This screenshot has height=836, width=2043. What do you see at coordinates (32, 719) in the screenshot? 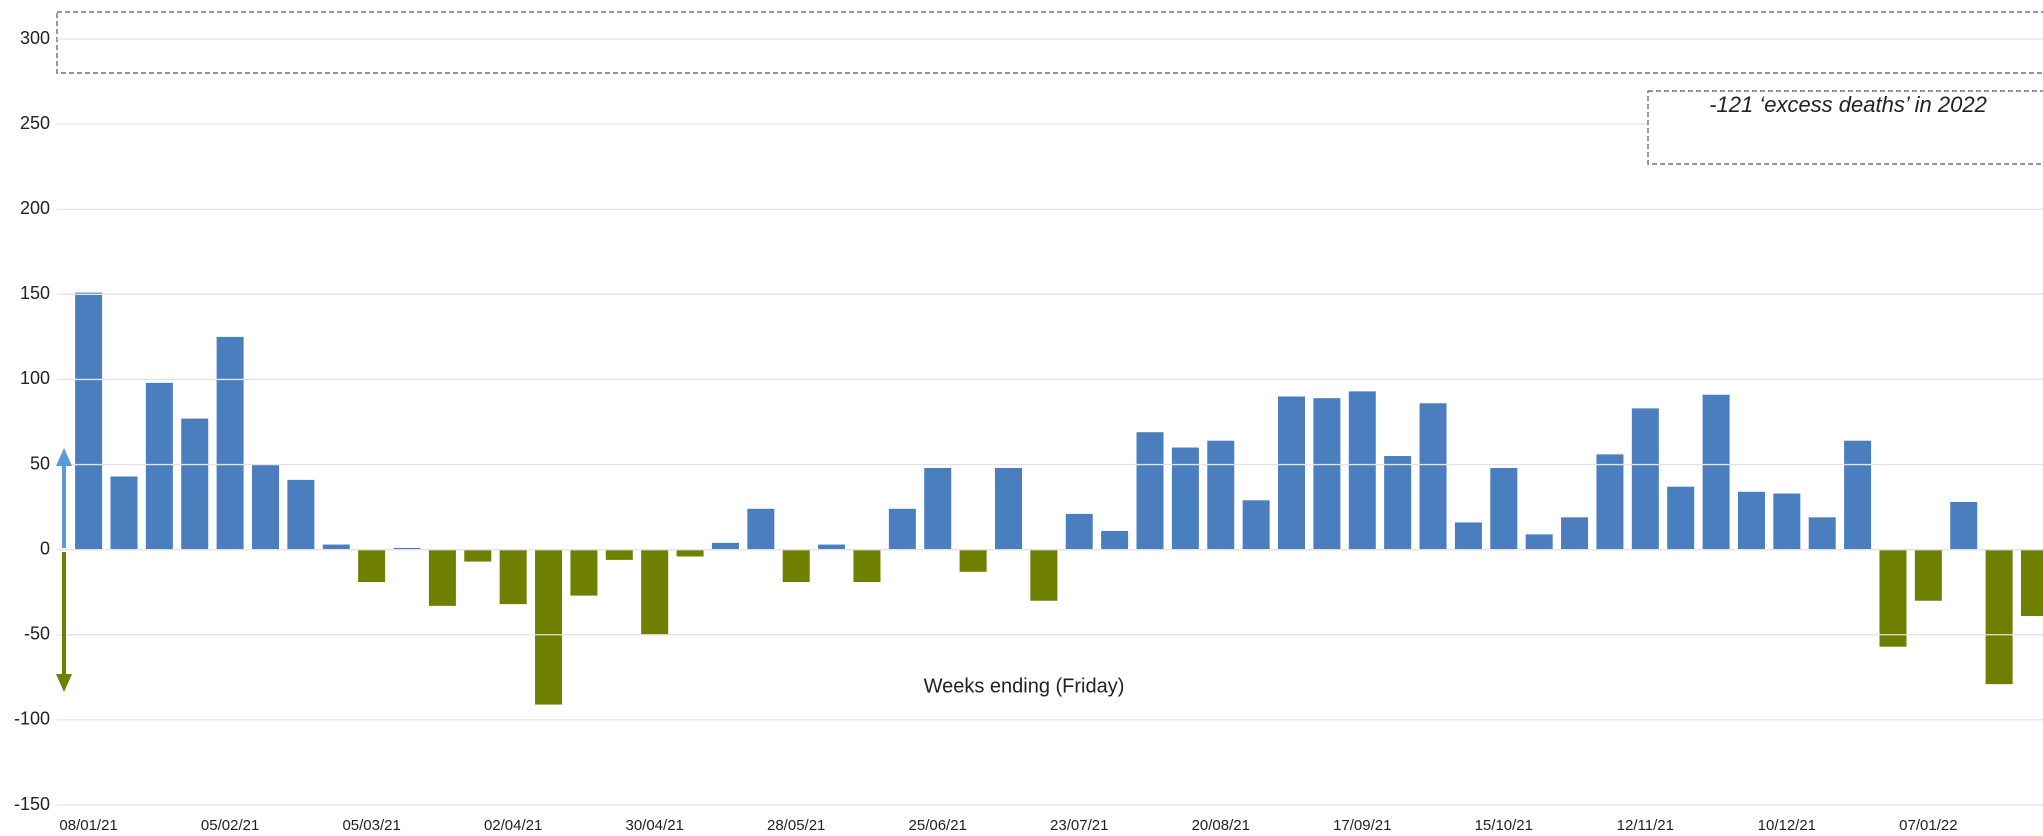
I see `y-tick-label: -100` at bounding box center [32, 719].